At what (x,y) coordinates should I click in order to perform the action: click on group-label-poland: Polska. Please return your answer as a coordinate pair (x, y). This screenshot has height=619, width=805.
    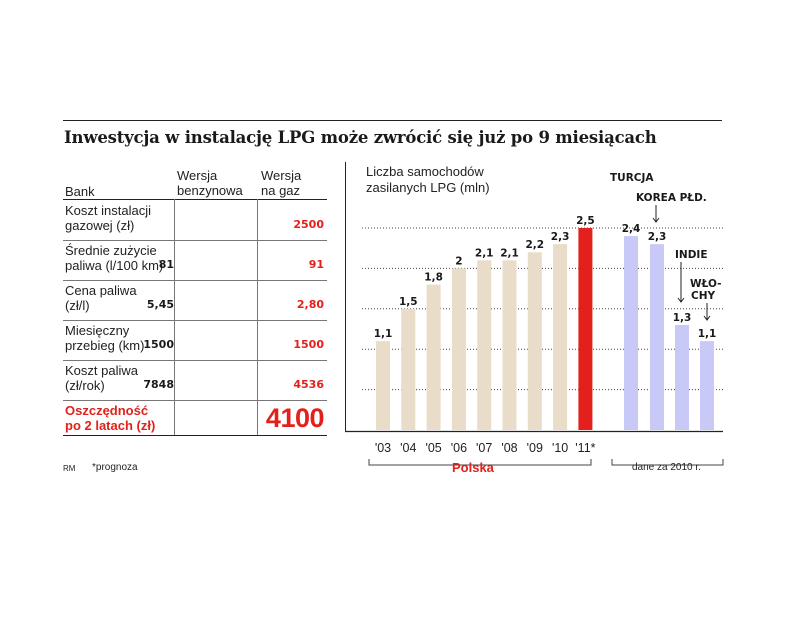
    Looking at the image, I should click on (473, 467).